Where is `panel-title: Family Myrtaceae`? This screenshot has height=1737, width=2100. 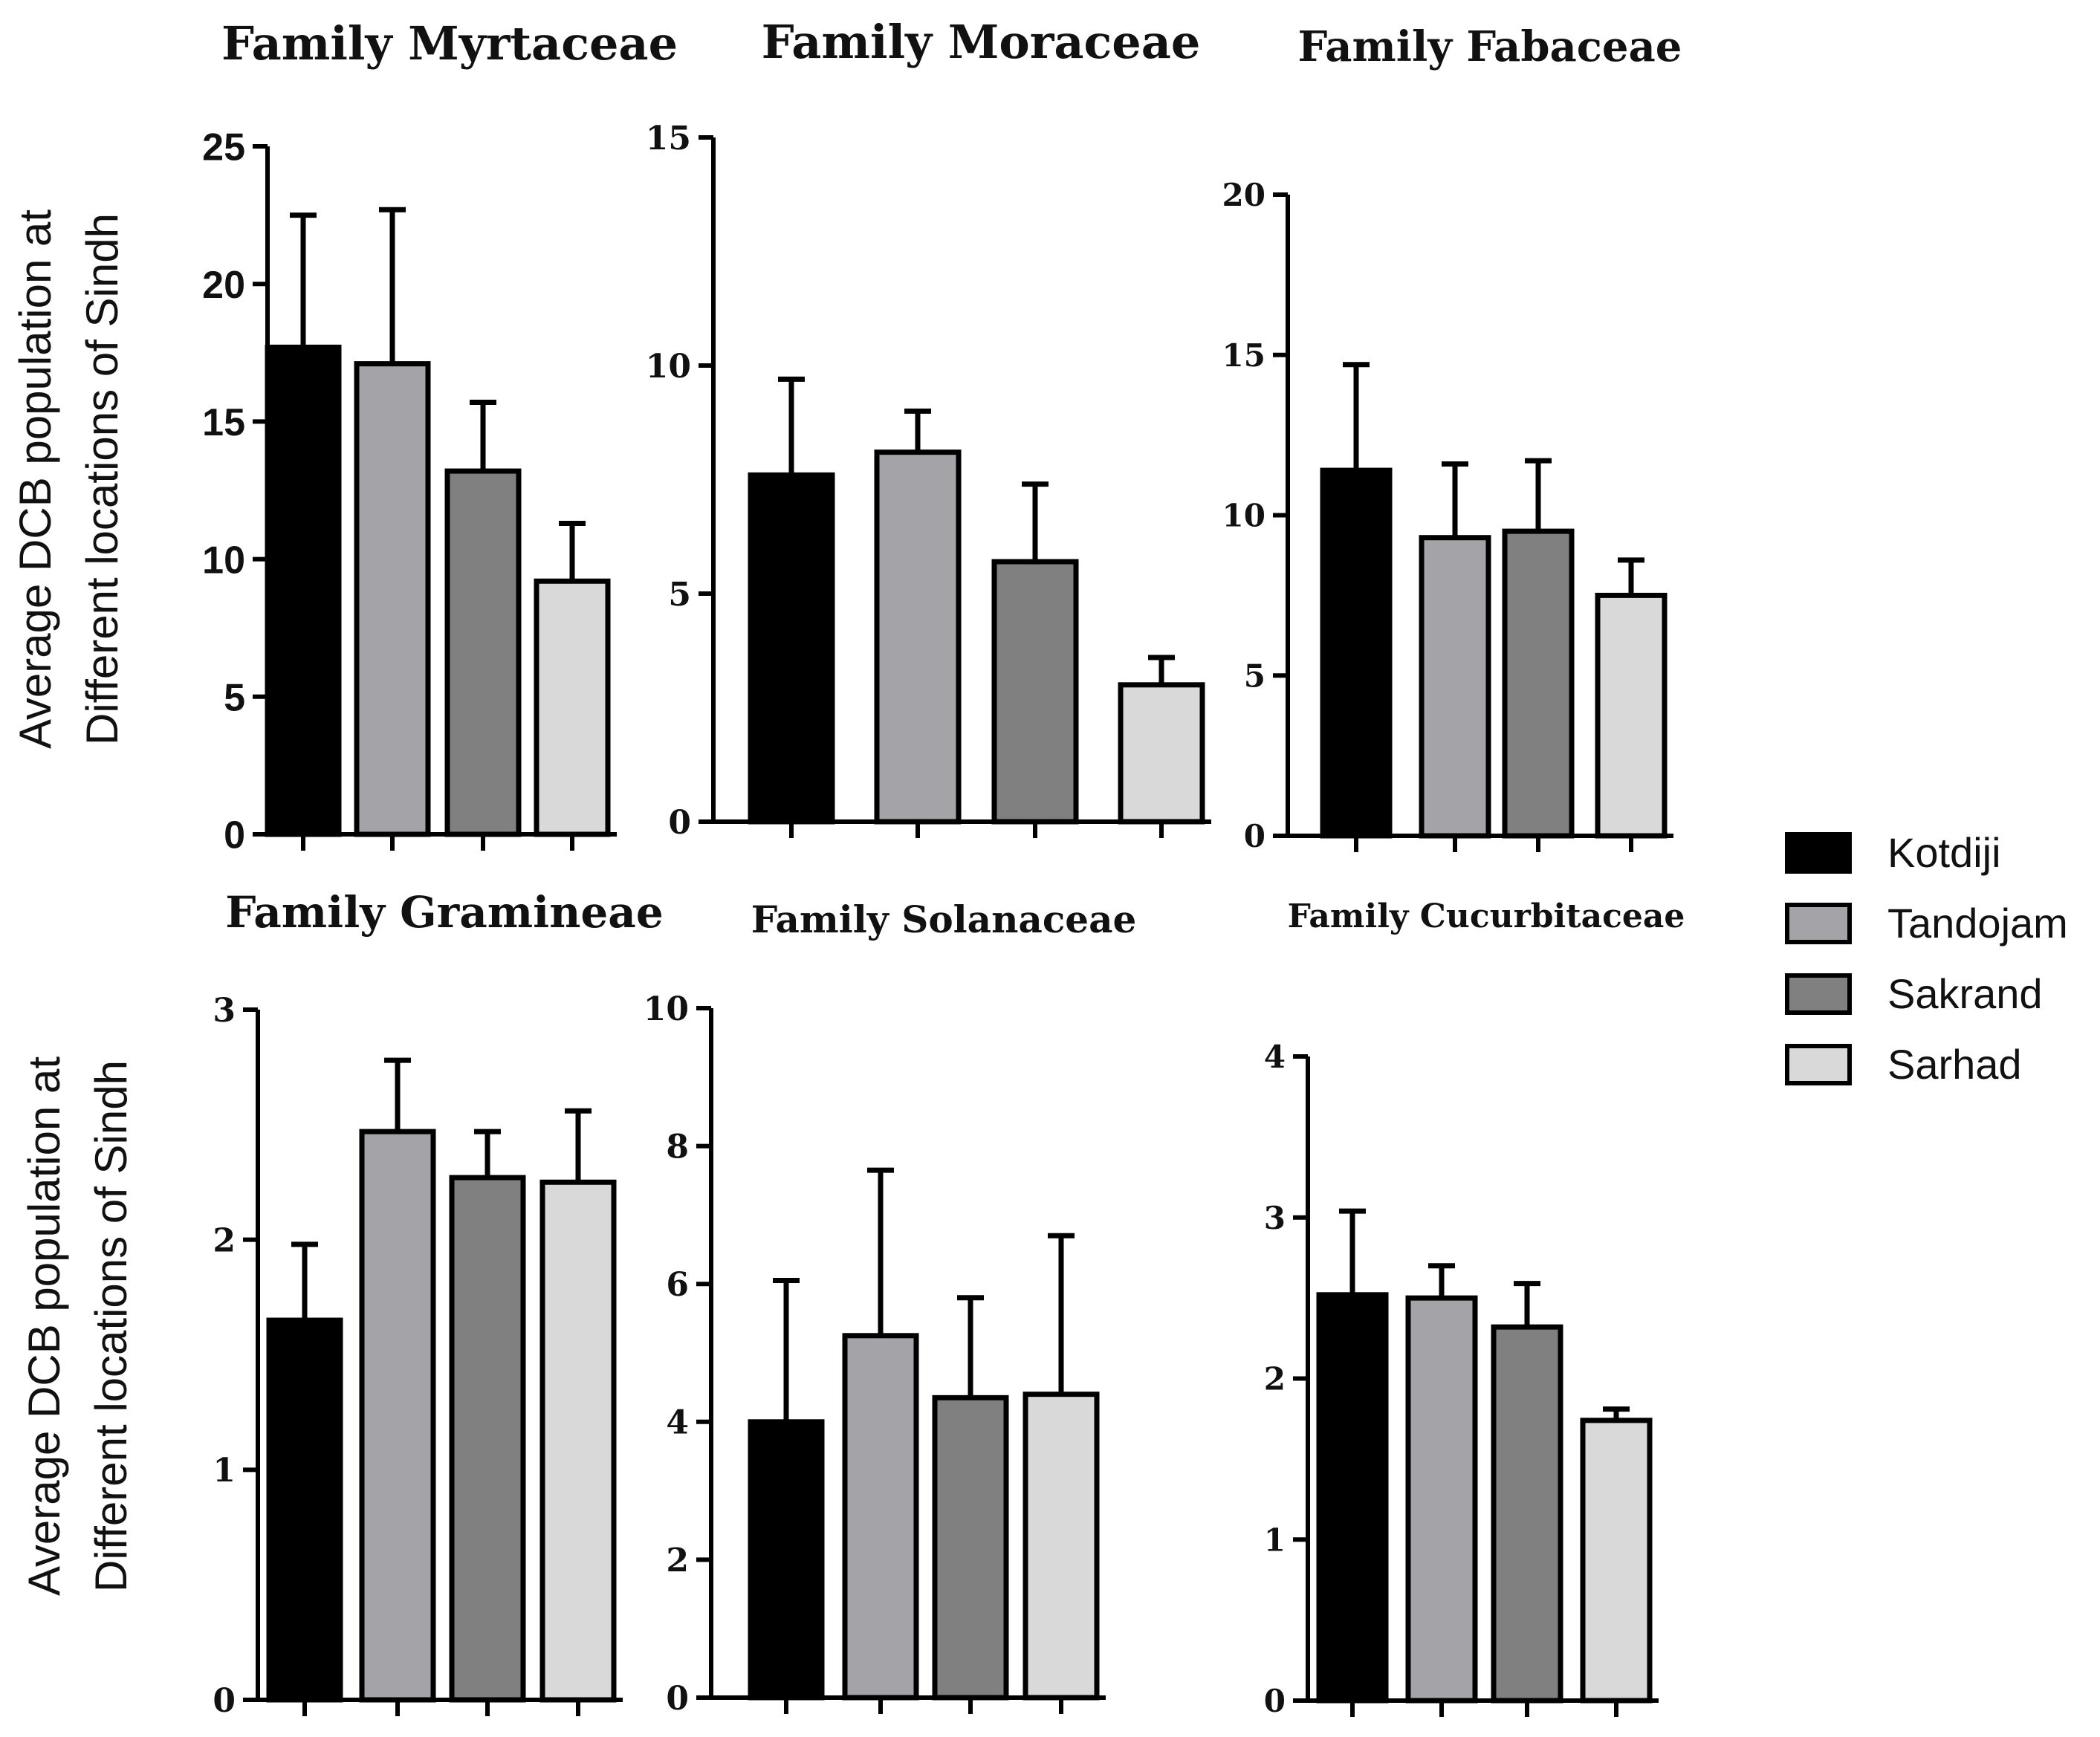
panel-title: Family Myrtaceae is located at coordinates (449, 43).